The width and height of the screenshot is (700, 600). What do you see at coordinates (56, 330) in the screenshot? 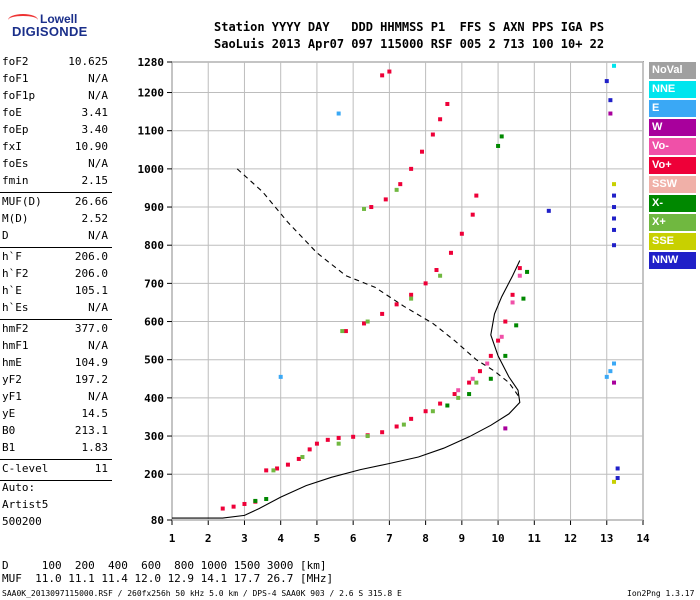
I see `param-row-hmf2: hmF2 377.0` at bounding box center [56, 330].